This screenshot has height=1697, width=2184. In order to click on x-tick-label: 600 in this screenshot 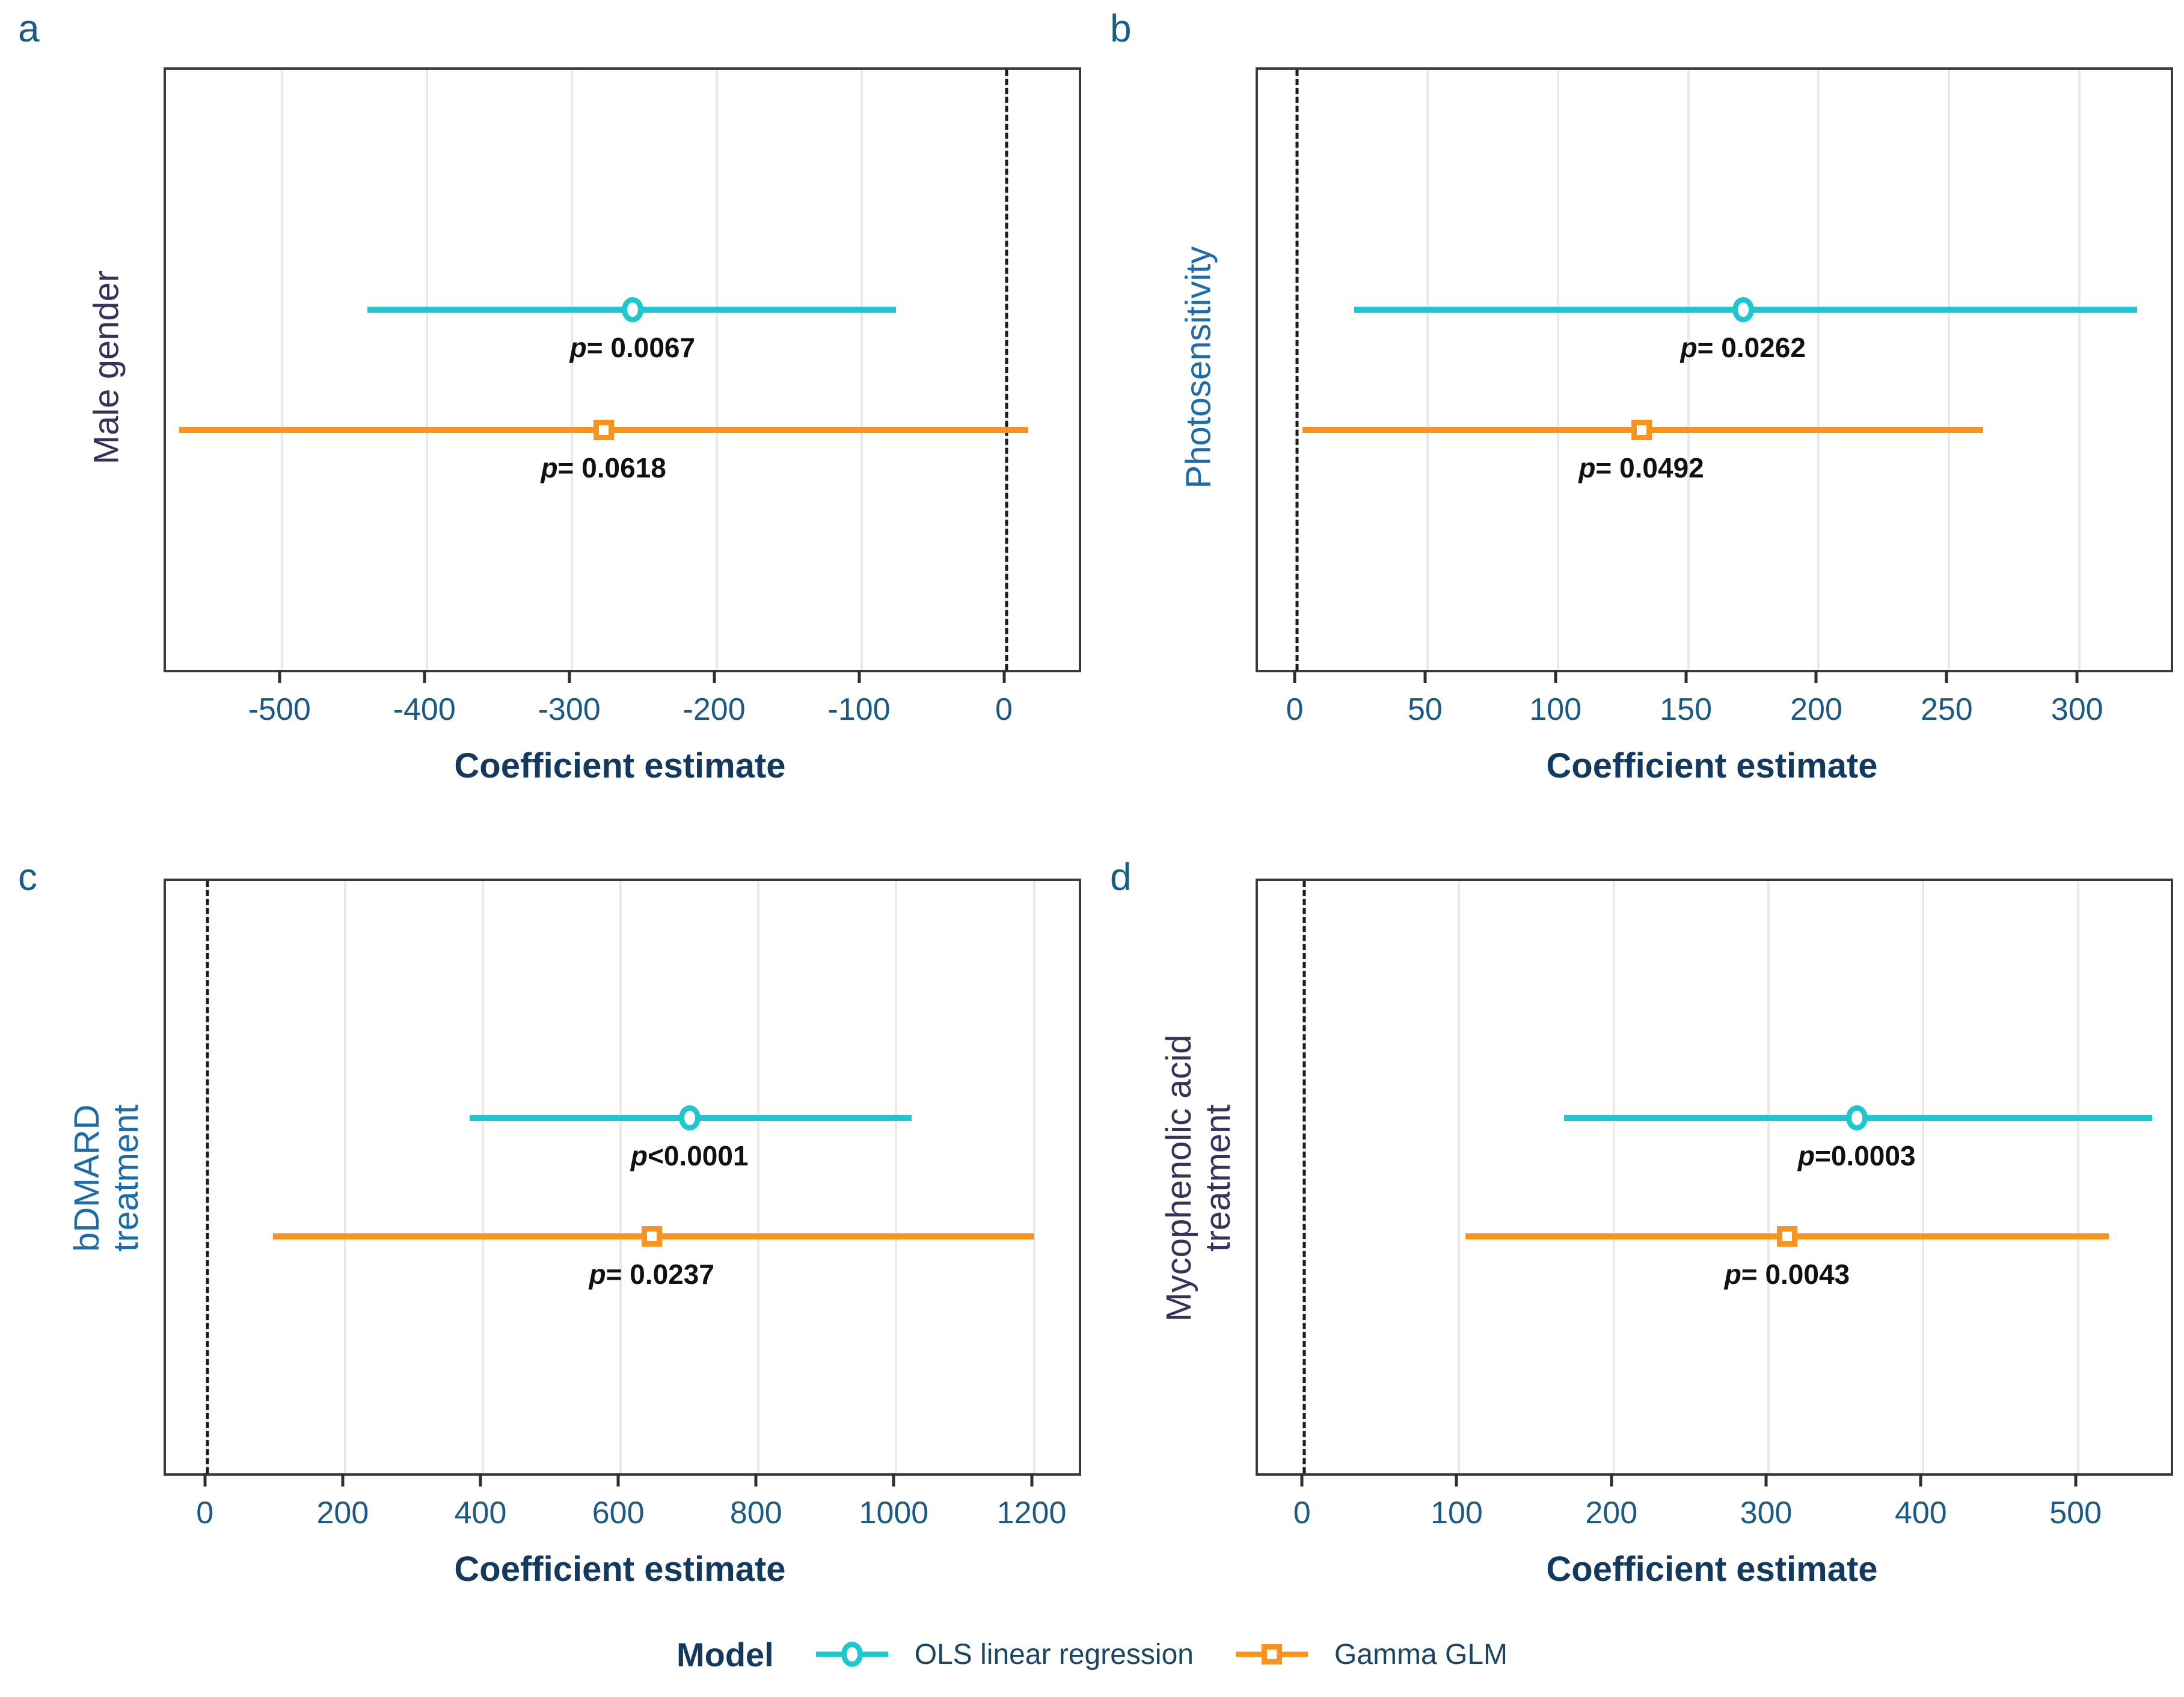, I will do `click(619, 1513)`.